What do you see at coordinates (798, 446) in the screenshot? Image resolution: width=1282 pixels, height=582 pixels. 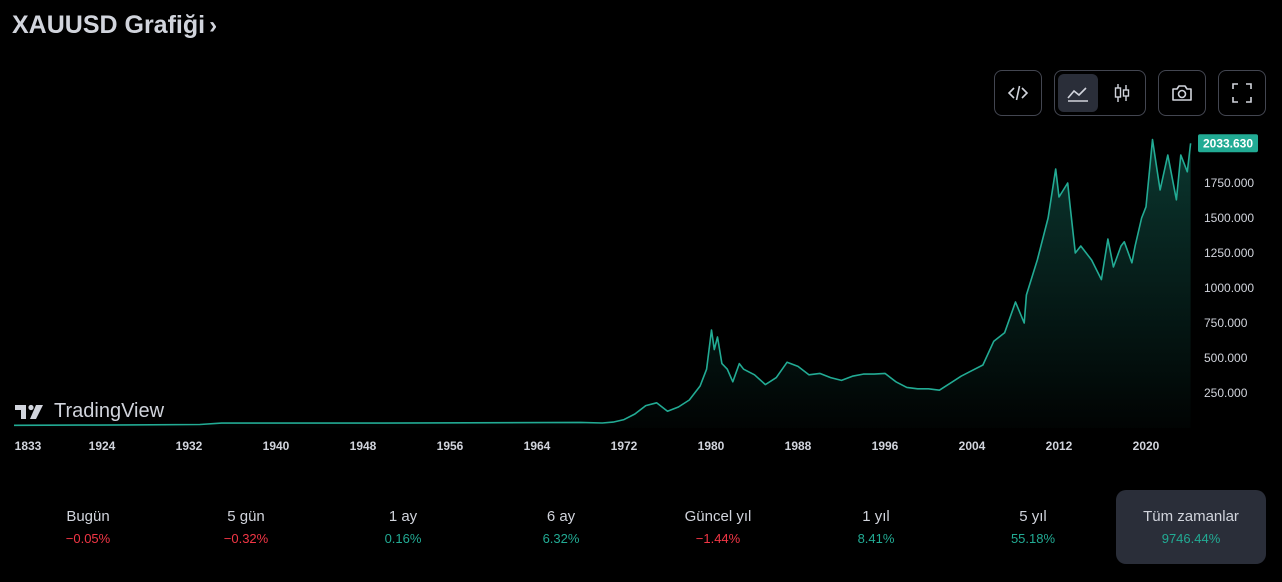 I see `x-tick-label: 1988` at bounding box center [798, 446].